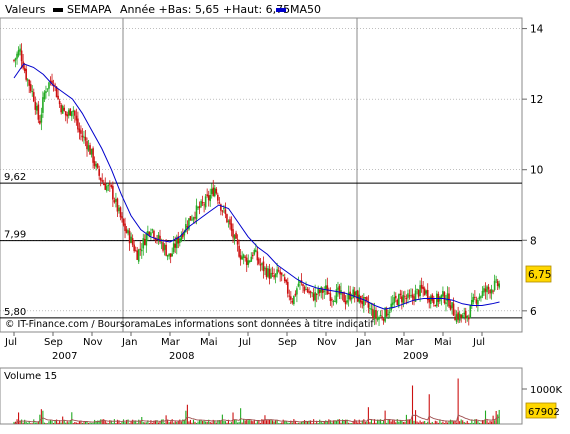 The width and height of the screenshot is (570, 434). Describe the element at coordinates (537, 30) in the screenshot. I see `y-tick-label: 14` at that location.